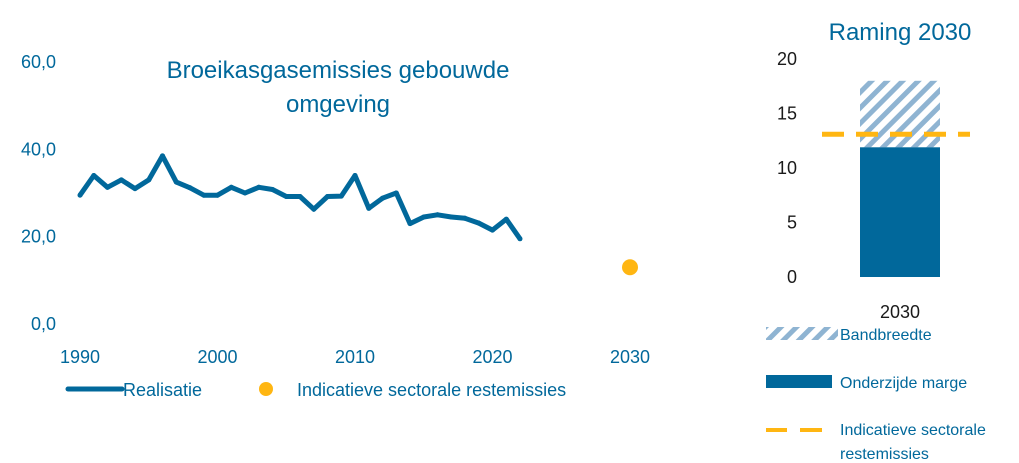 This screenshot has height=463, width=1019. Describe the element at coordinates (357, 214) in the screenshot. I see `main-plot-area` at that location.